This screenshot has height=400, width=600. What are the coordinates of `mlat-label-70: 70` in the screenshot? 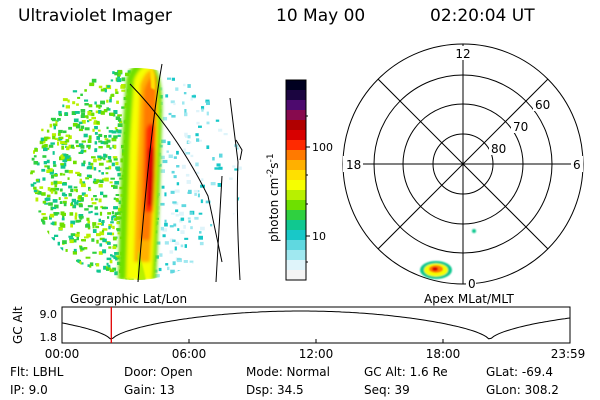 It's located at (520, 127).